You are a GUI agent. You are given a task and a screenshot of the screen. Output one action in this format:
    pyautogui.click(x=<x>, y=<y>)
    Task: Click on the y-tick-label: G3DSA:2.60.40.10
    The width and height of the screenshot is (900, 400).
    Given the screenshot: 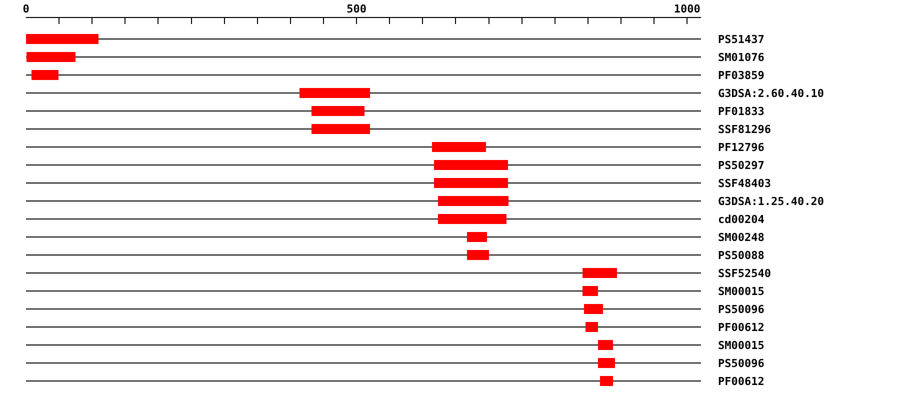 What is the action you would take?
    pyautogui.click(x=771, y=93)
    